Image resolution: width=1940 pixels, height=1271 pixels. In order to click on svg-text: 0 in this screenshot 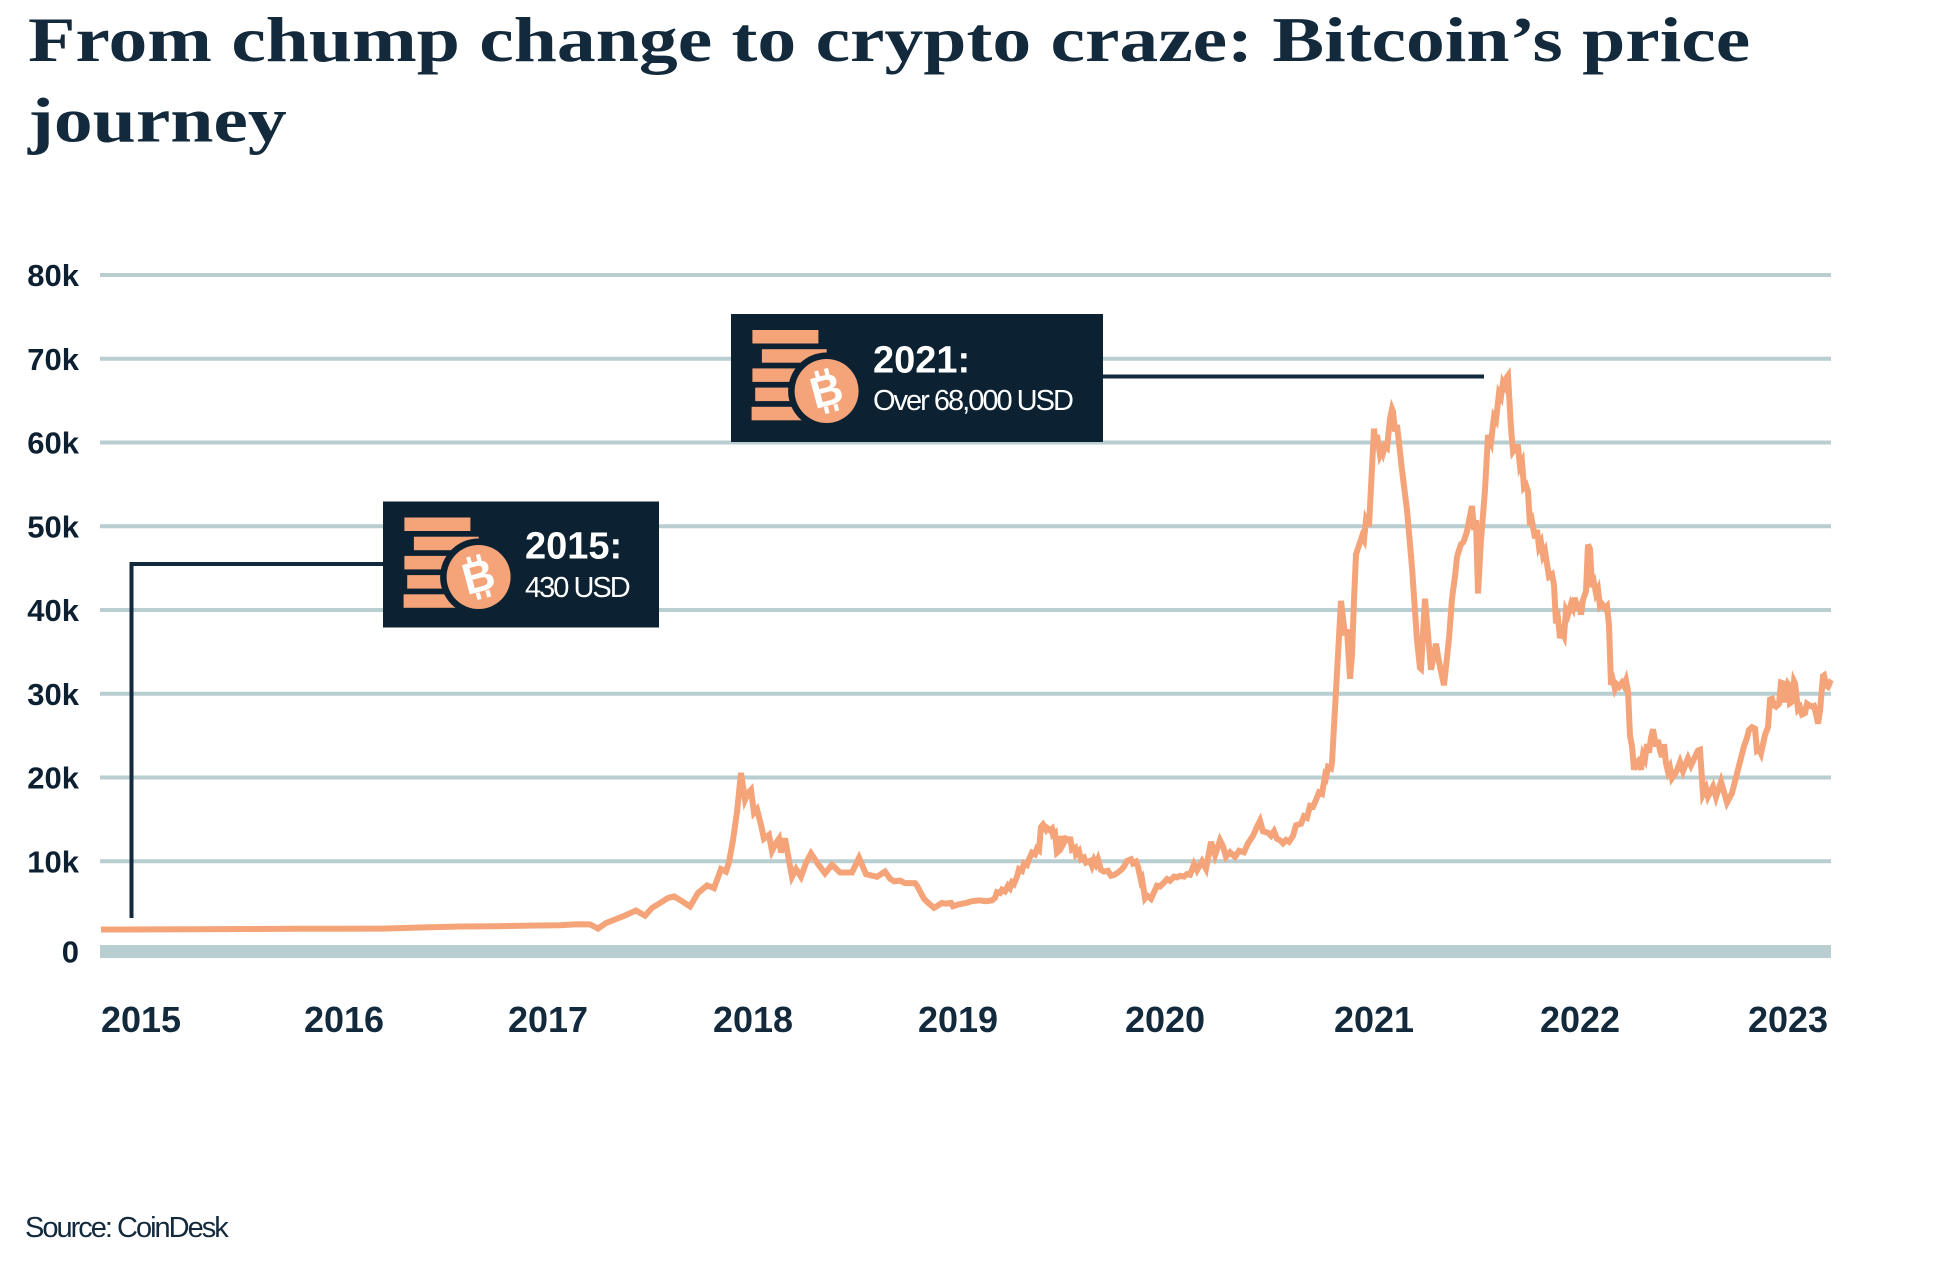, I will do `click(70, 952)`.